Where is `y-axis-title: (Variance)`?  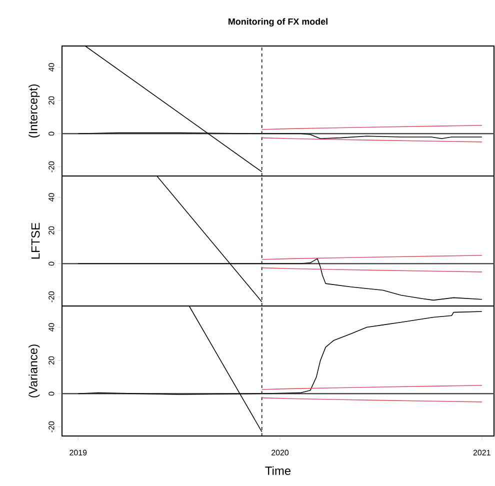 y-axis-title: (Variance) is located at coordinates (34, 371).